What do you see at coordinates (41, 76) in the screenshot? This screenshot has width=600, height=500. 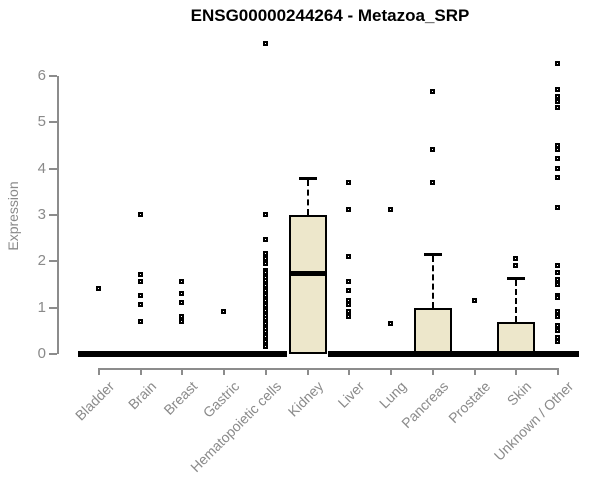 I see `y-tick-label: 6` at bounding box center [41, 76].